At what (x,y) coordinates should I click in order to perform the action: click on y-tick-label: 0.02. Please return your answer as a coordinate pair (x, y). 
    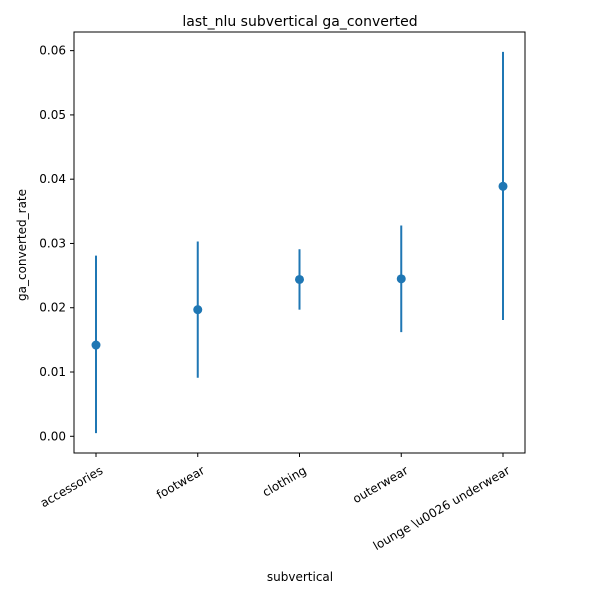
    Looking at the image, I should click on (52, 308).